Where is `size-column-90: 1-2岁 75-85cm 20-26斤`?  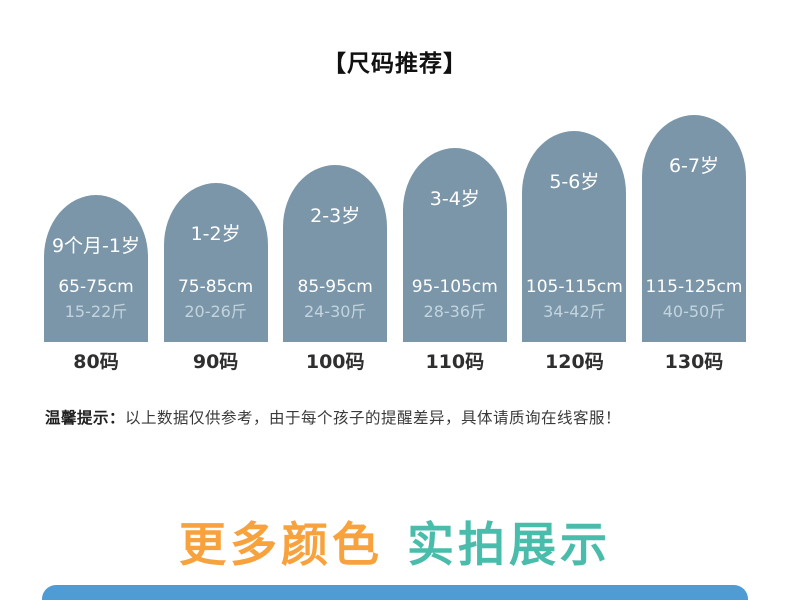 size-column-90: 1-2岁 75-85cm 20-26斤 is located at coordinates (215, 262).